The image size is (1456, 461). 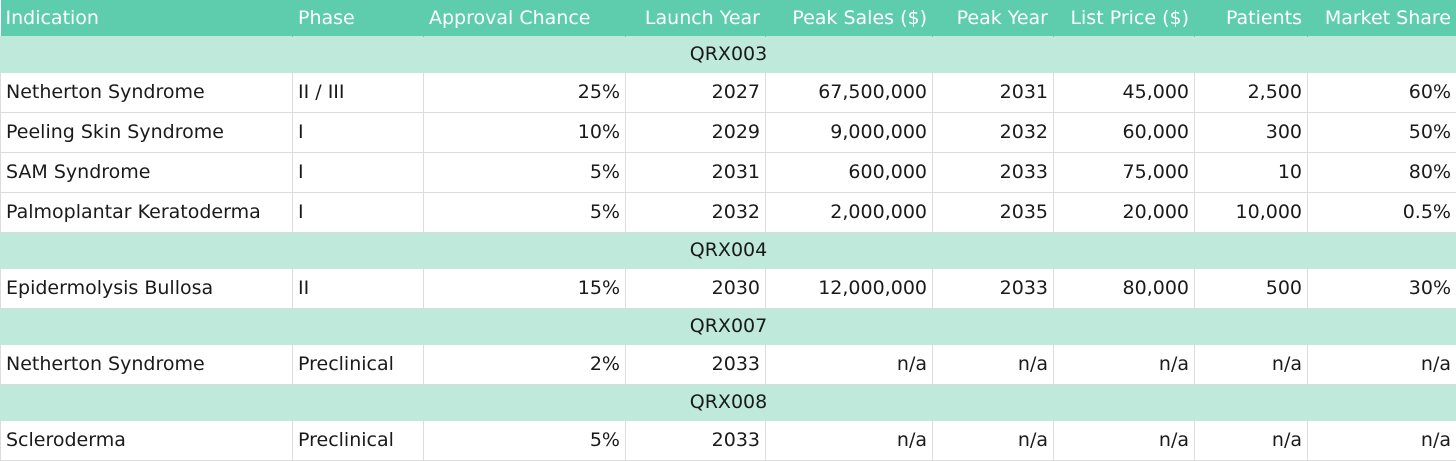 What do you see at coordinates (993, 18) in the screenshot?
I see `col-header-peak-year: Peak Year` at bounding box center [993, 18].